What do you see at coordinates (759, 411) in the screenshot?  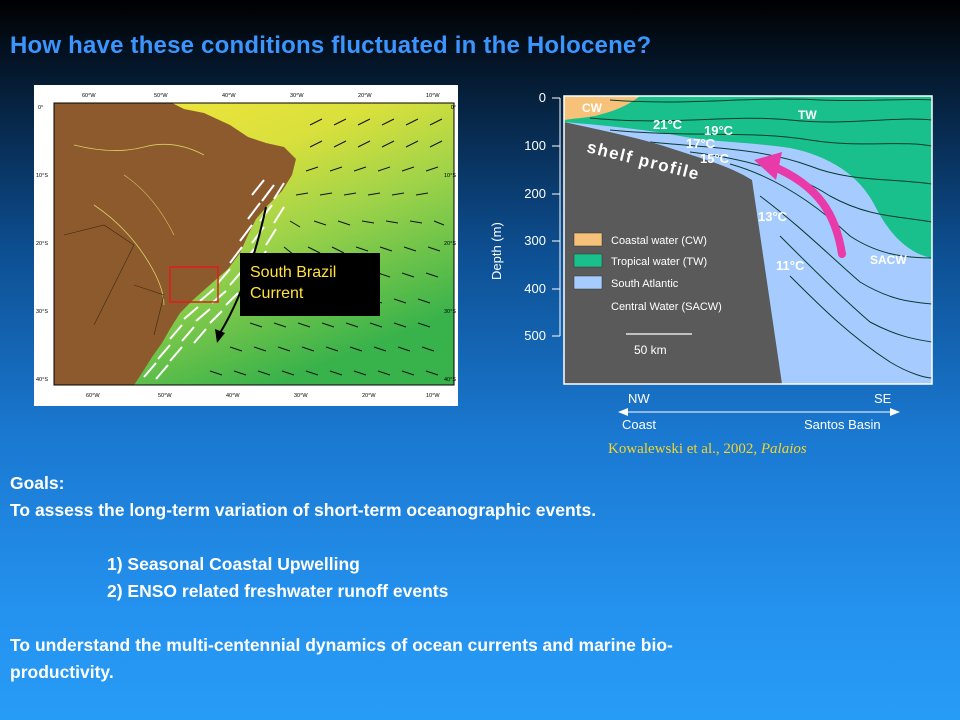 I see `transect-axis: NW SE Coast Santos Basin` at bounding box center [759, 411].